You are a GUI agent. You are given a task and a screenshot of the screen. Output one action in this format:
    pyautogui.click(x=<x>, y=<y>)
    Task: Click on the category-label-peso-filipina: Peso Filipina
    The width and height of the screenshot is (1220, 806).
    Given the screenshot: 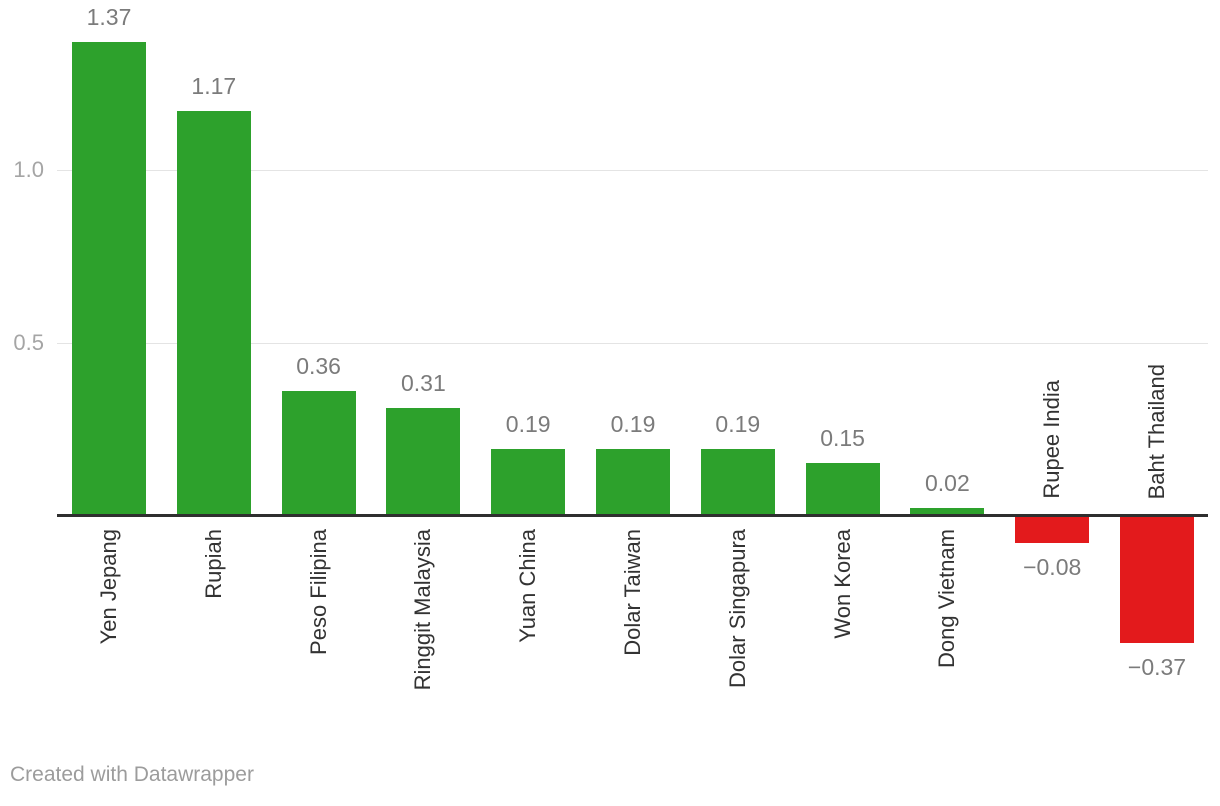 What is the action you would take?
    pyautogui.click(x=318, y=592)
    